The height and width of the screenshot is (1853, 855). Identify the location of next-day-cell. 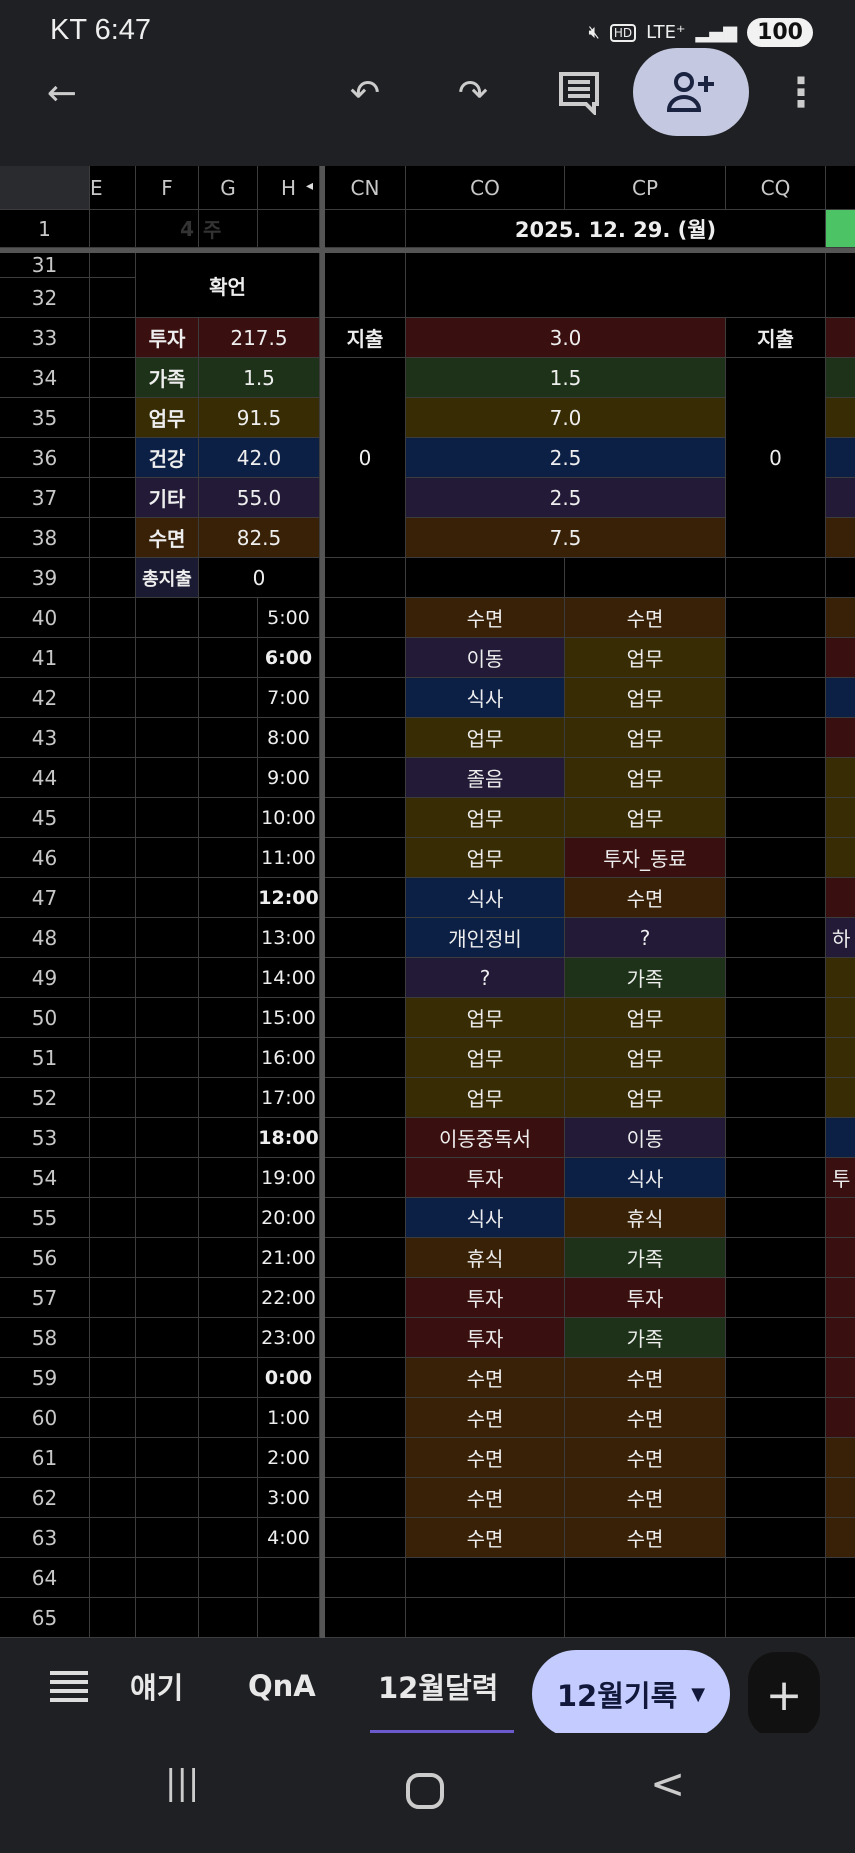
(840, 418).